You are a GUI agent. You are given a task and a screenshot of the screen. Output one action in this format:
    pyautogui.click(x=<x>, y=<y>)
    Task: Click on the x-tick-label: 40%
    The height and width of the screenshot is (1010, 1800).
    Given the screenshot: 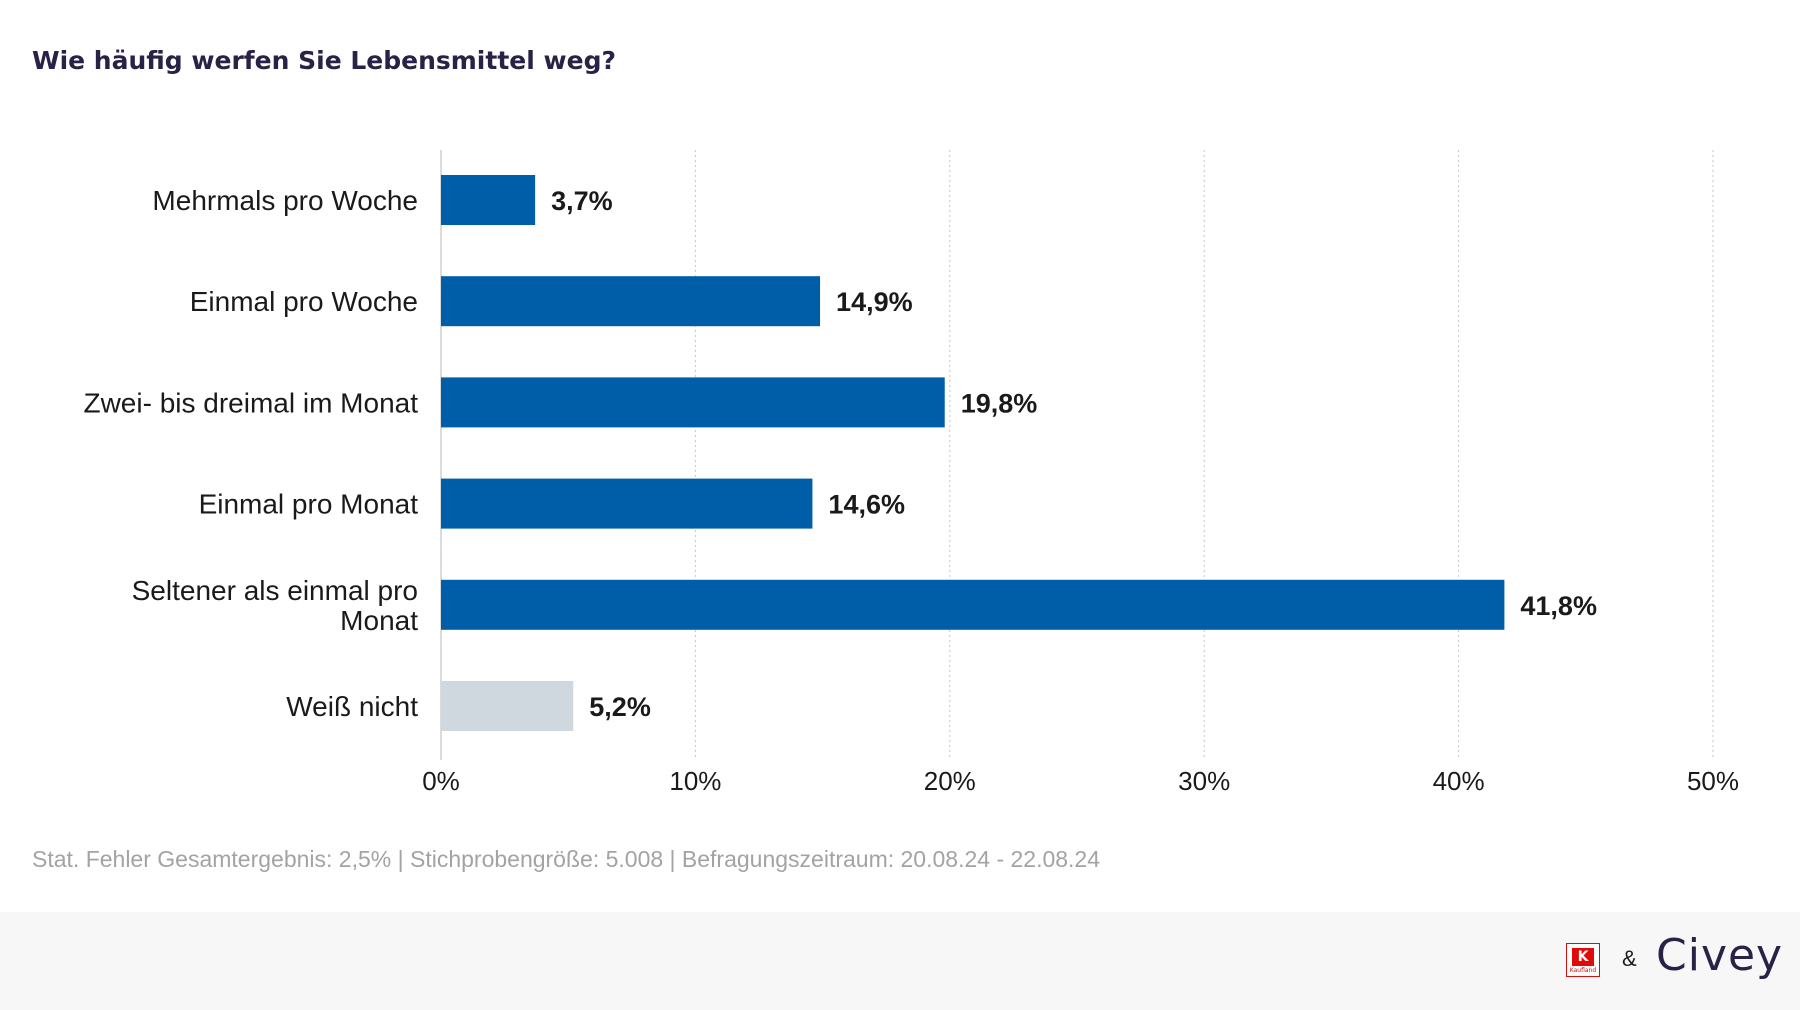 What is the action you would take?
    pyautogui.click(x=1459, y=781)
    